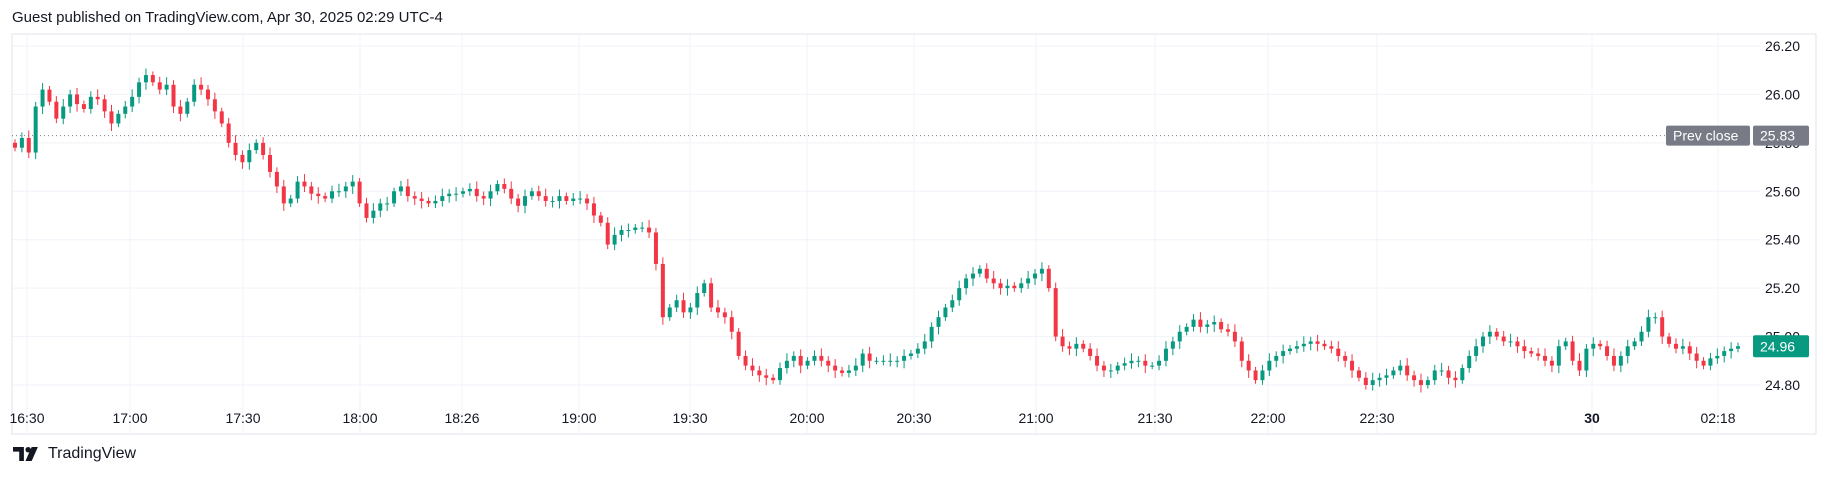 This screenshot has width=1826, height=478. What do you see at coordinates (359, 418) in the screenshot?
I see `x-tick-label: 18:00` at bounding box center [359, 418].